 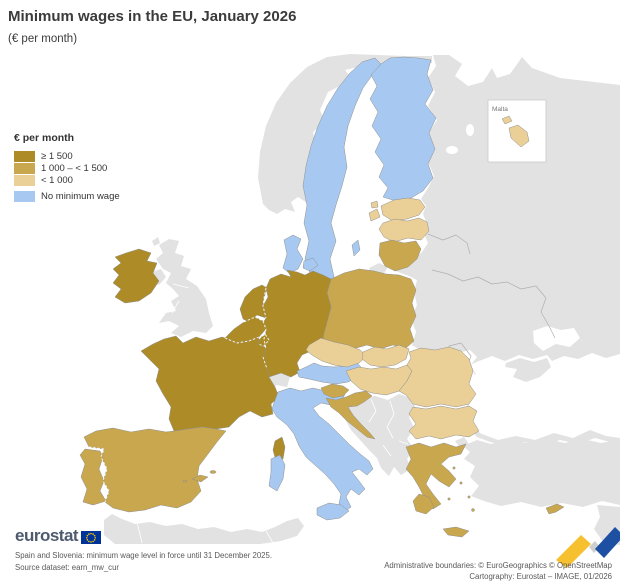 What do you see at coordinates (570, 70) in the screenshot?
I see `barents-sea` at bounding box center [570, 70].